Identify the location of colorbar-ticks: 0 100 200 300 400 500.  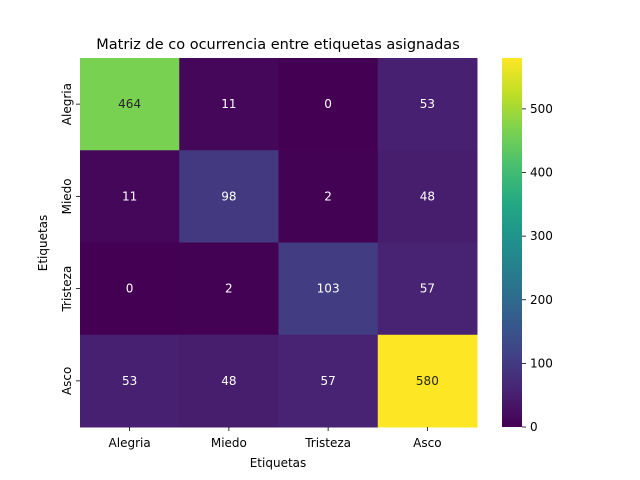
(537, 268).